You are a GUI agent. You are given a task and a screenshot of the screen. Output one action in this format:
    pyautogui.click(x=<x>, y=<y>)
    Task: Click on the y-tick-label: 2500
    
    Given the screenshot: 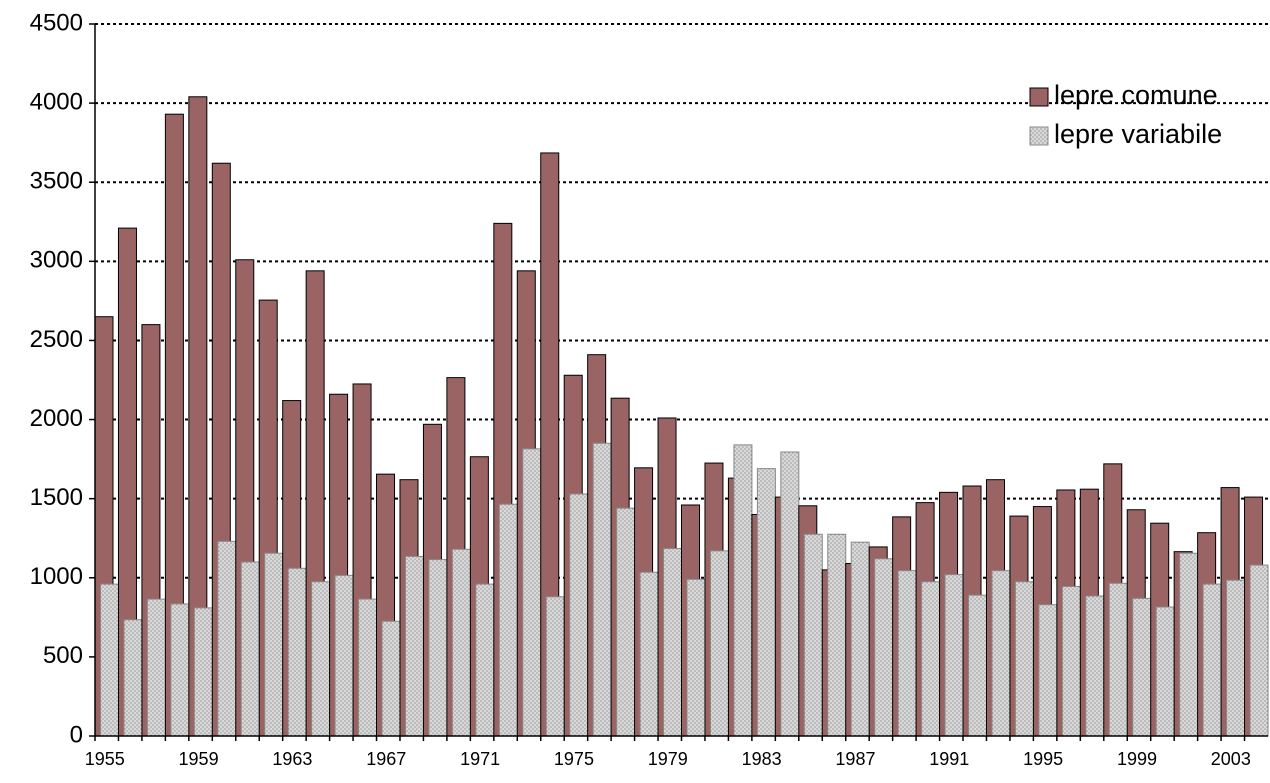 What is the action you would take?
    pyautogui.click(x=56, y=339)
    